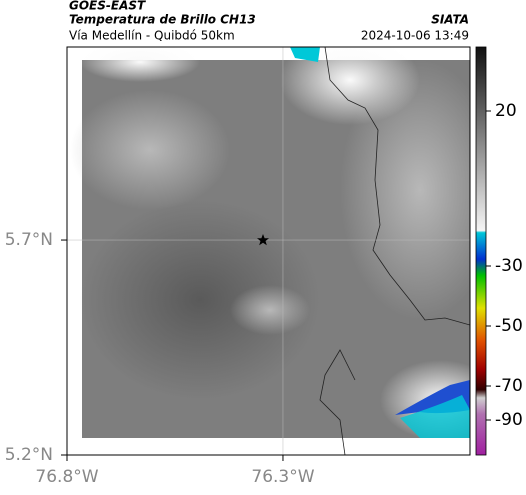 The image size is (526, 495). I want to click on y-tick-label: 5.2°N, so click(29, 455).